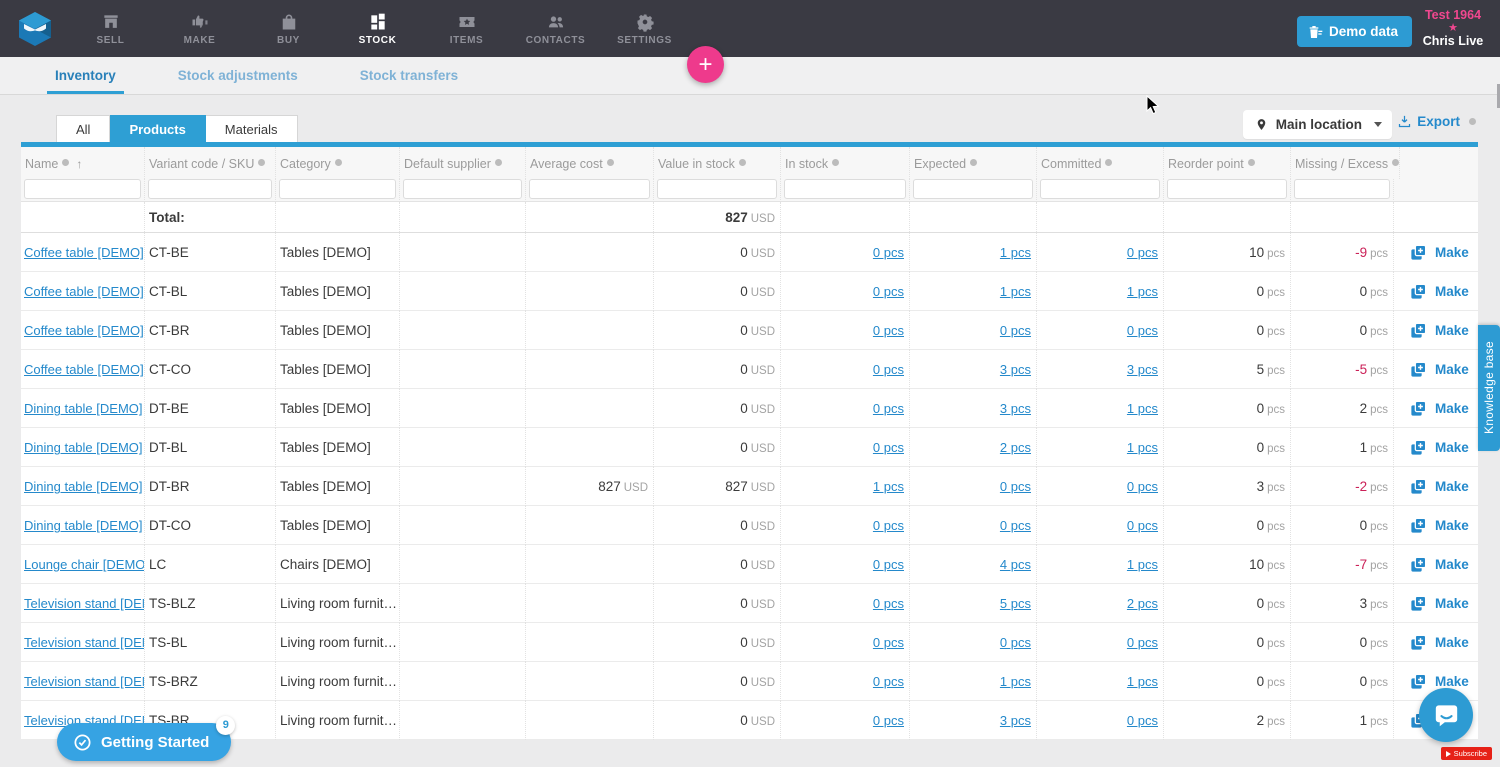 The width and height of the screenshot is (1500, 767). I want to click on expected-link: 5 pcs, so click(1015, 603).